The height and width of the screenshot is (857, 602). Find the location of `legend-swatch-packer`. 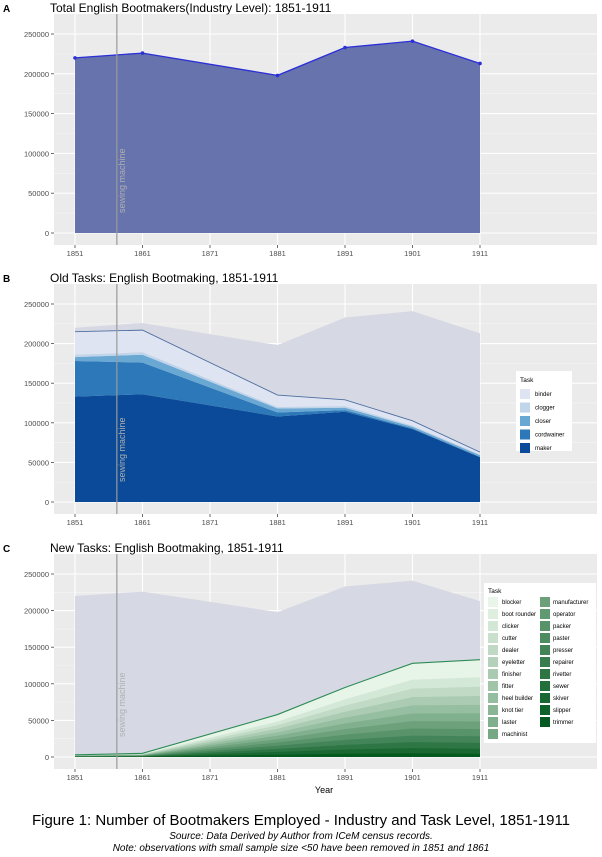

legend-swatch-packer is located at coordinates (545, 626).